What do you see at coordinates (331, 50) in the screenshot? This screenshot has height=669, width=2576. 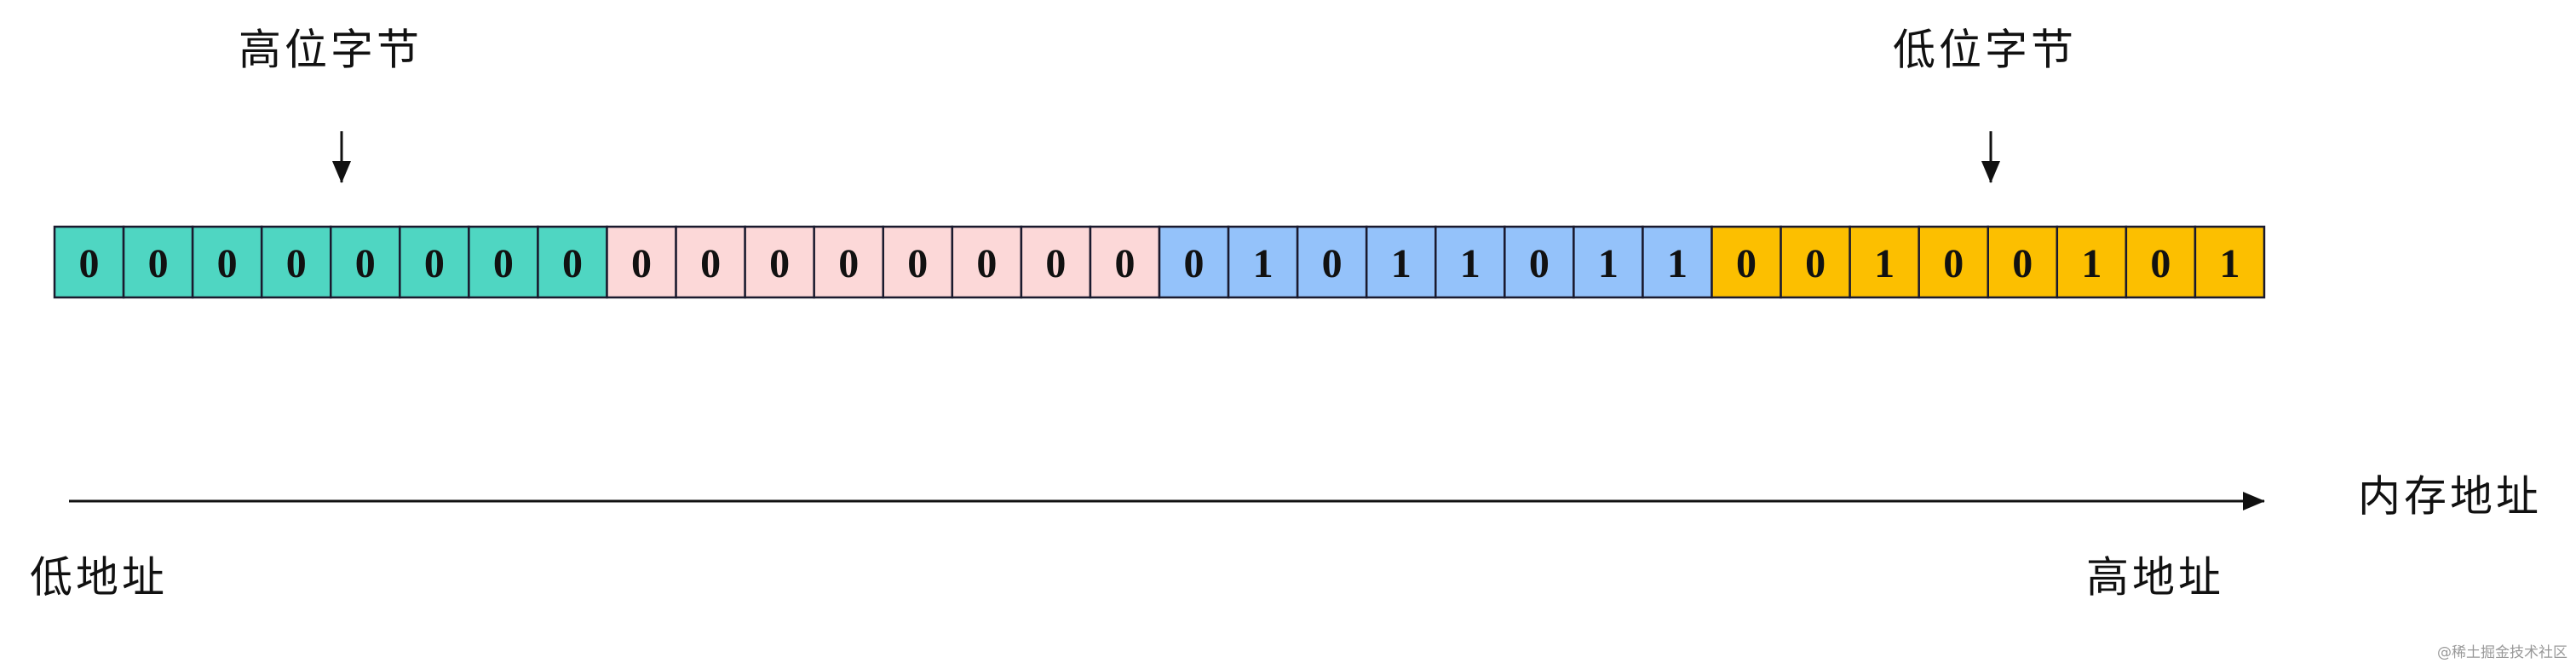 I see `high-byte-label: 高位字节` at bounding box center [331, 50].